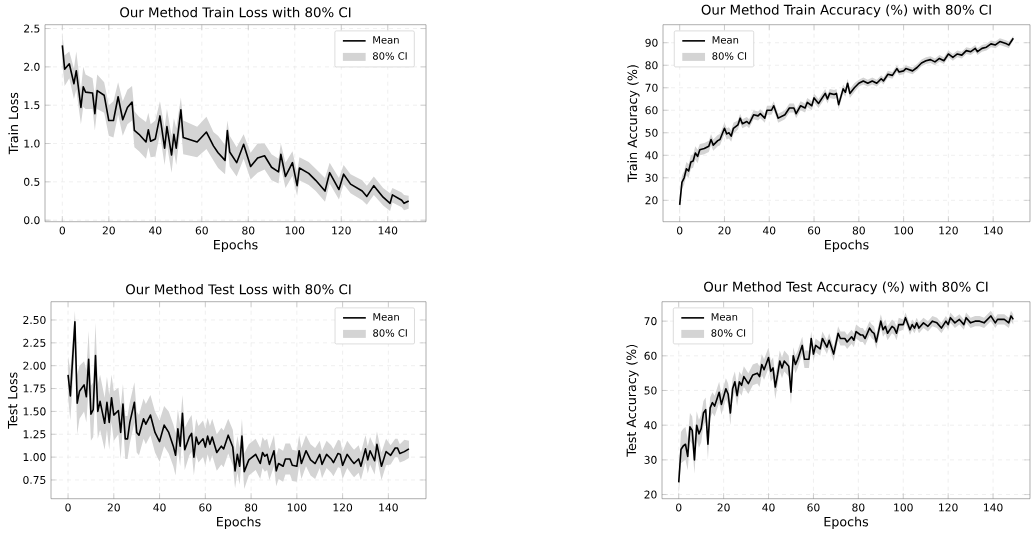  What do you see at coordinates (34, 365) in the screenshot?
I see `y-tick-label: 2.00` at bounding box center [34, 365].